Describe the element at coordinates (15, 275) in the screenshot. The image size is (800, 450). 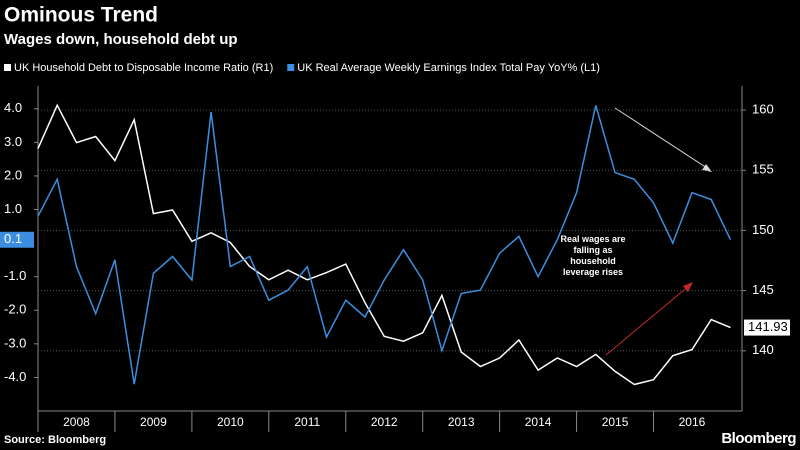
I see `y-tick-label: -1.0` at that location.